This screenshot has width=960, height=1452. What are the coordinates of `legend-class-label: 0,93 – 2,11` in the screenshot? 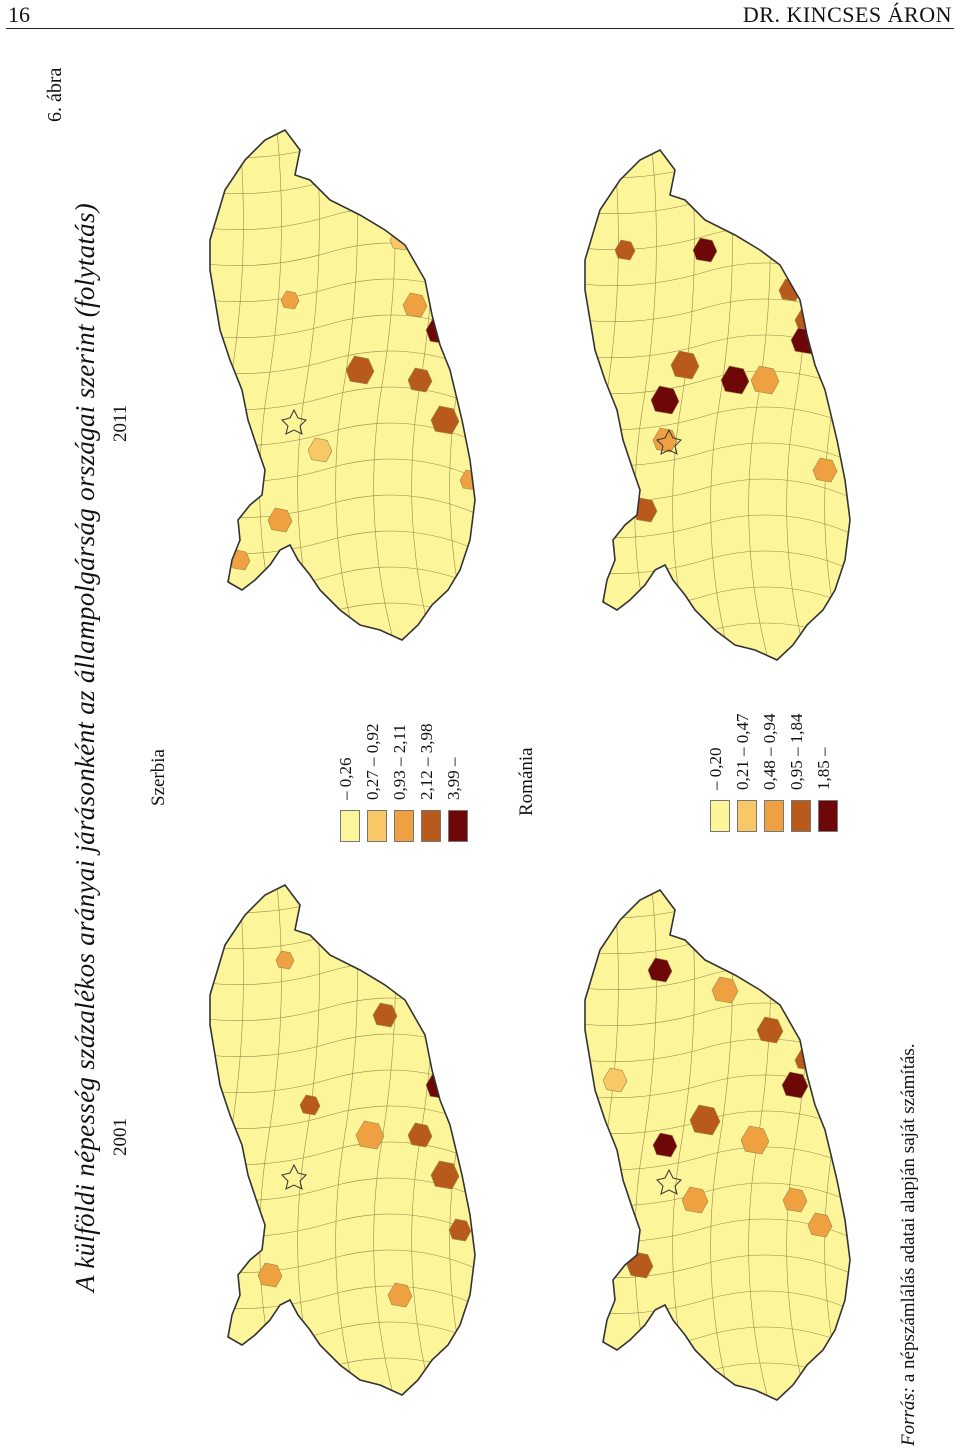 It's located at (399, 762).